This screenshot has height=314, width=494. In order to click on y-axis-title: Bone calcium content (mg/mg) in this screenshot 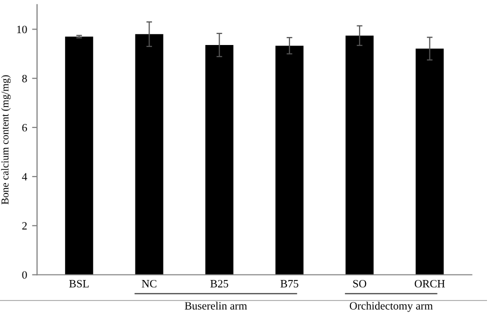, I will do `click(6, 139)`.